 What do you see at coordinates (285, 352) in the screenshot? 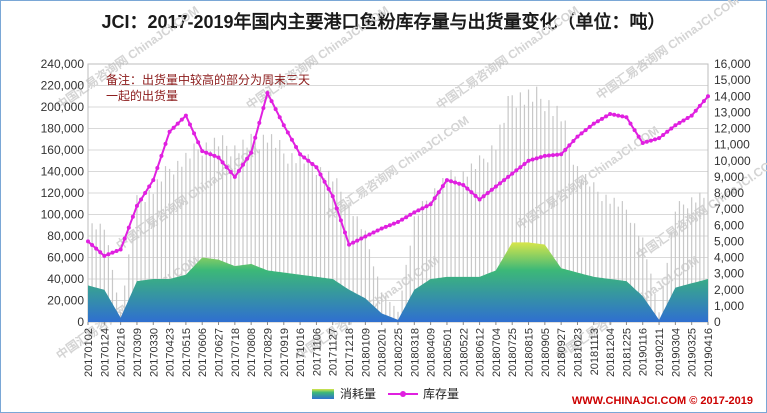
I see `x-tick-label: 20170919` at bounding box center [285, 352].